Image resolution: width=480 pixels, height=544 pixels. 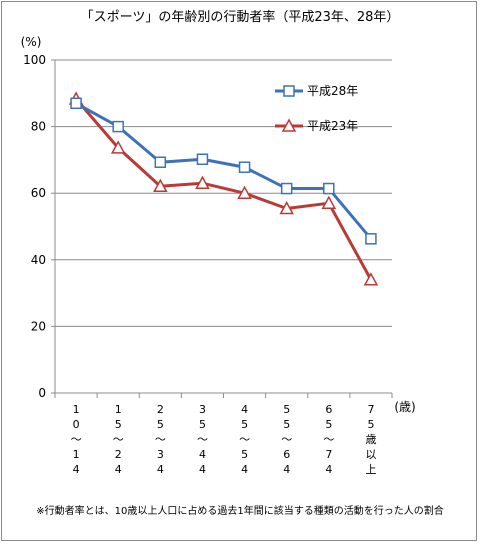 I want to click on legend-label: 平成28年, so click(x=332, y=91).